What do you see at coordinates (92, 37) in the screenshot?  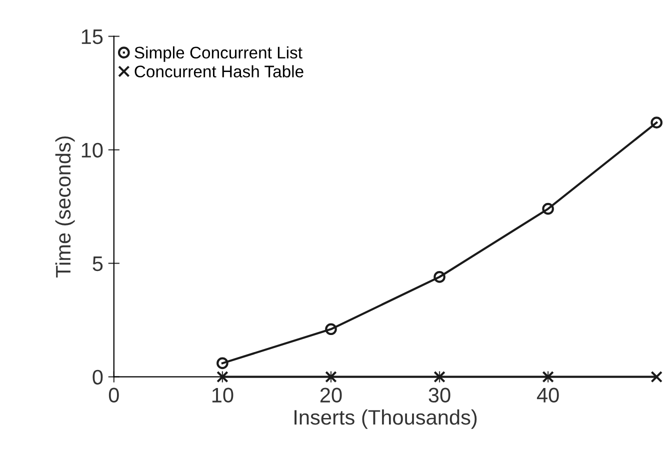 I see `y-tick-label: 15` at bounding box center [92, 37].